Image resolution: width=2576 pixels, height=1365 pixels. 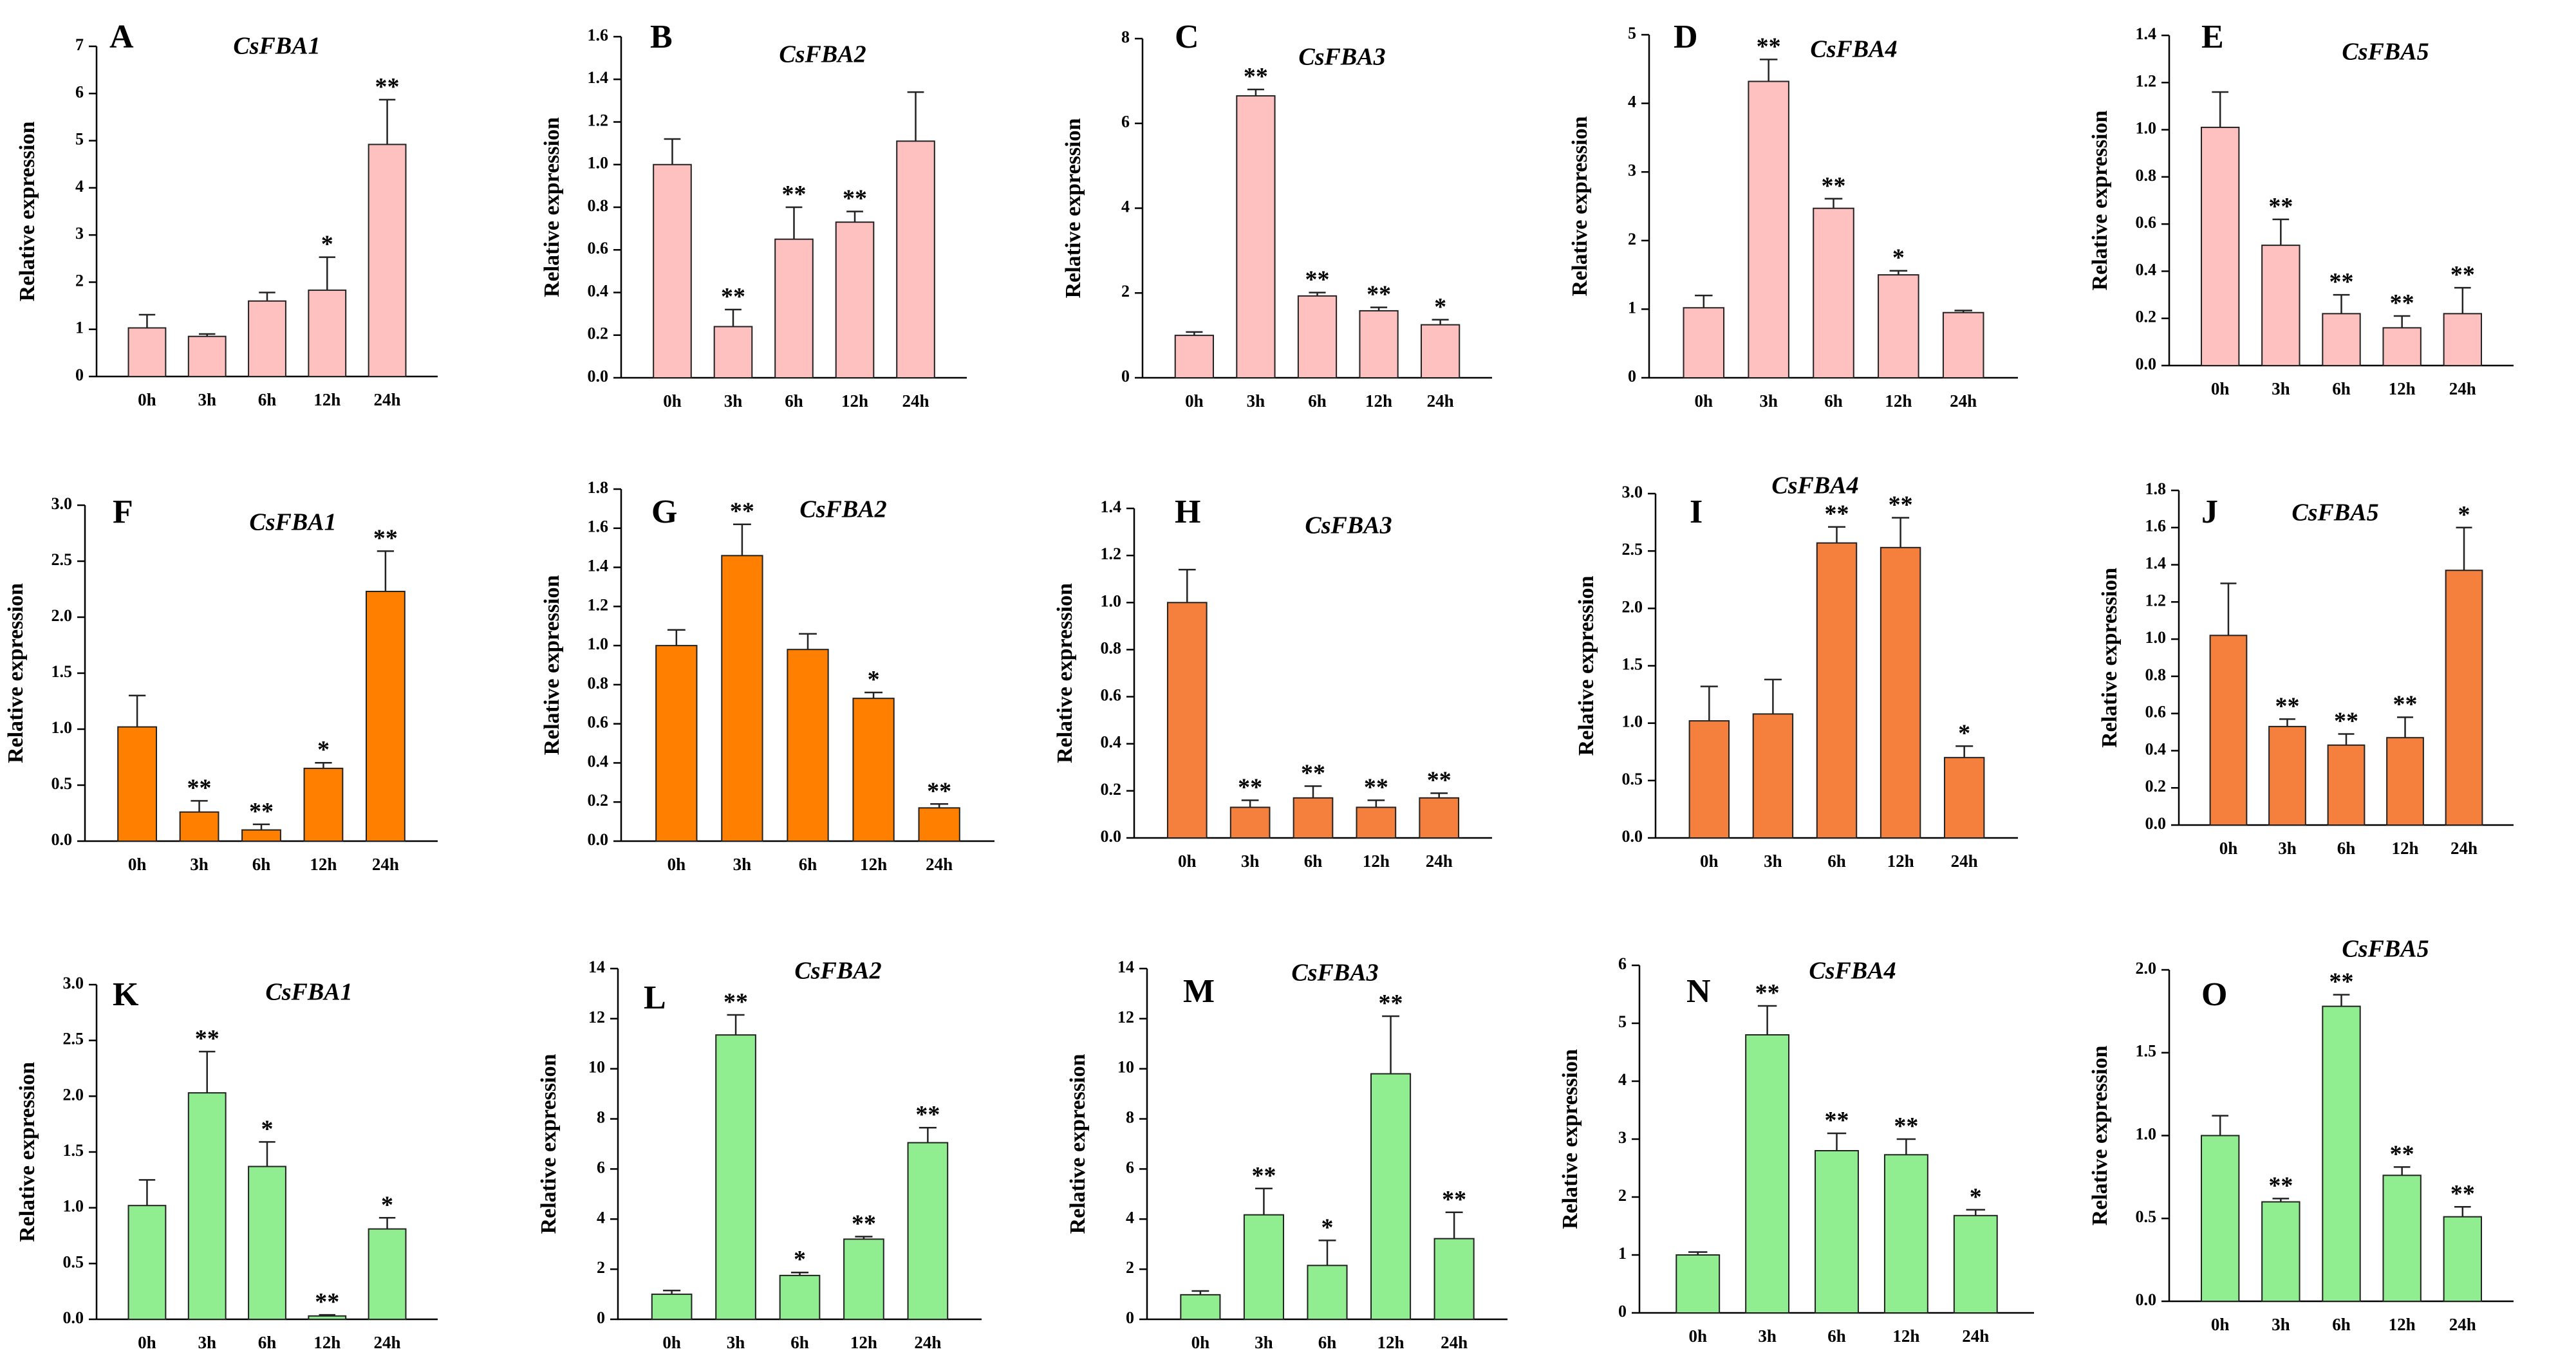 I want to click on y-tick-label: 2.0, so click(x=2146, y=969).